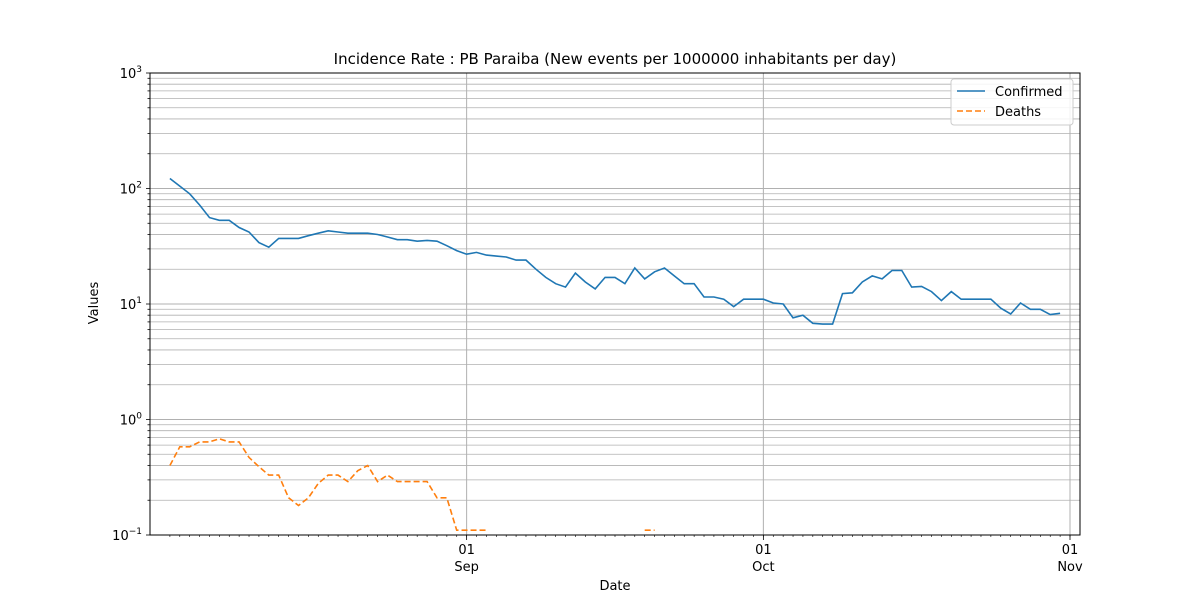 This screenshot has height=605, width=1200. I want to click on legend-label-deaths: Deaths, so click(1018, 112).